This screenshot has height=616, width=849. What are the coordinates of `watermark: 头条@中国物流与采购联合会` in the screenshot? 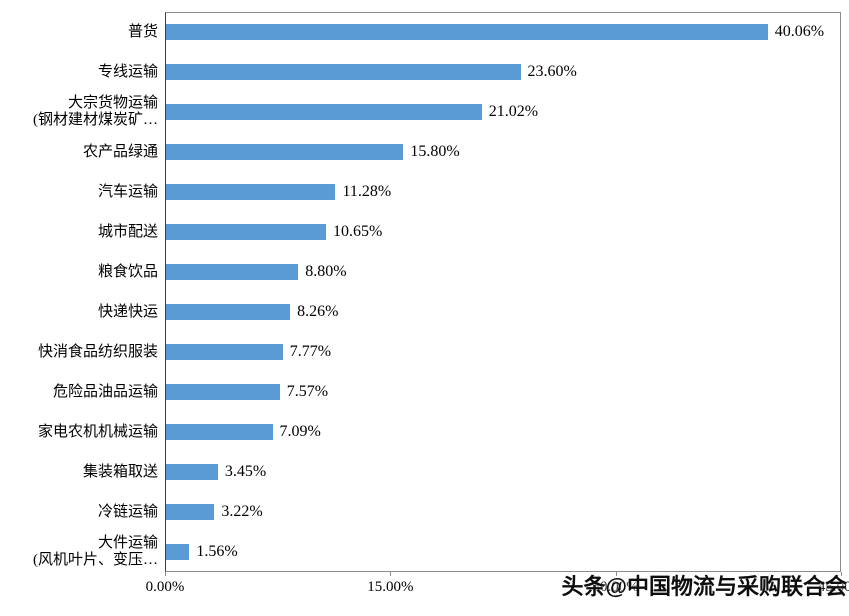 It's located at (704, 586).